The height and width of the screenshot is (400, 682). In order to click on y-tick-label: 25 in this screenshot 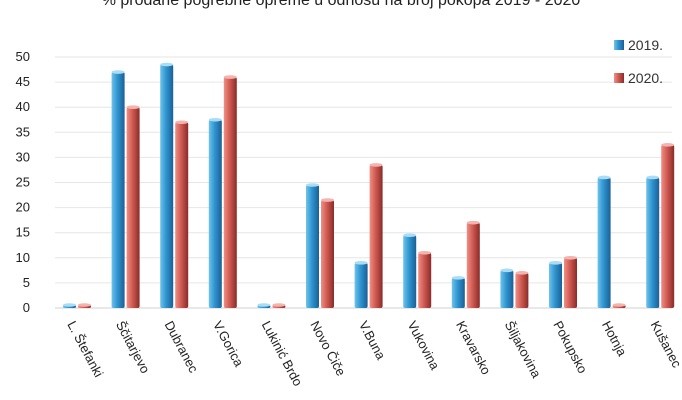, I will do `click(23, 182)`.